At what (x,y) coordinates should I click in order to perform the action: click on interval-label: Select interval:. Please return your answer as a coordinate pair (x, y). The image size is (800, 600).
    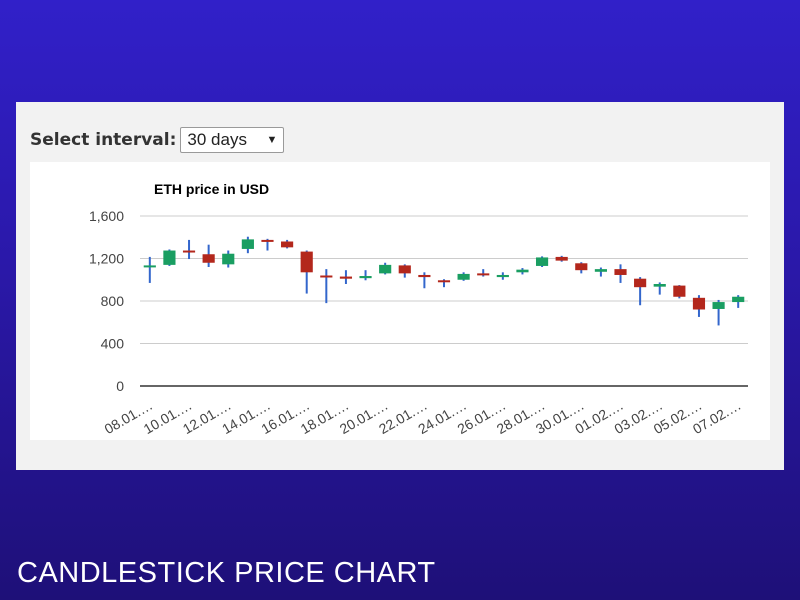
    Looking at the image, I should click on (103, 140).